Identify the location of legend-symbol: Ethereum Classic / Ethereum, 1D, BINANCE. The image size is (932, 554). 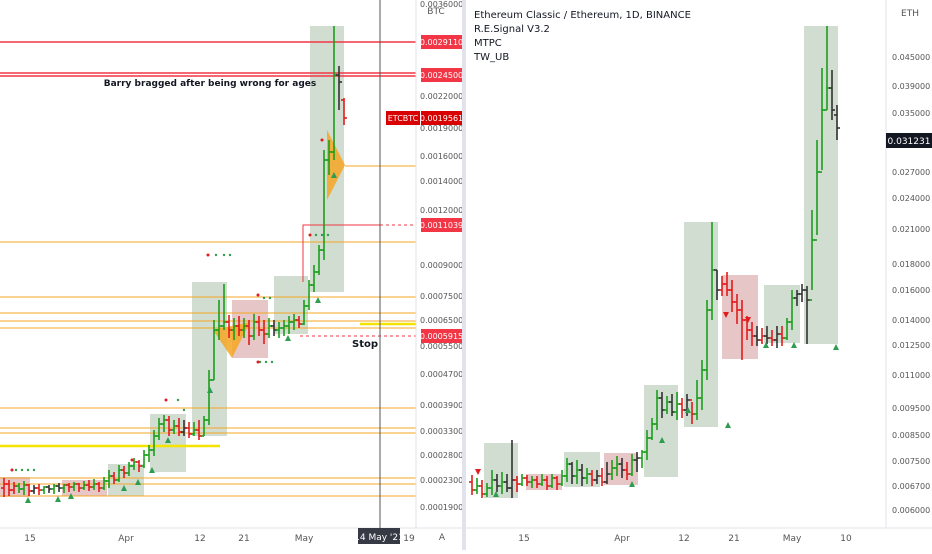
(582, 15).